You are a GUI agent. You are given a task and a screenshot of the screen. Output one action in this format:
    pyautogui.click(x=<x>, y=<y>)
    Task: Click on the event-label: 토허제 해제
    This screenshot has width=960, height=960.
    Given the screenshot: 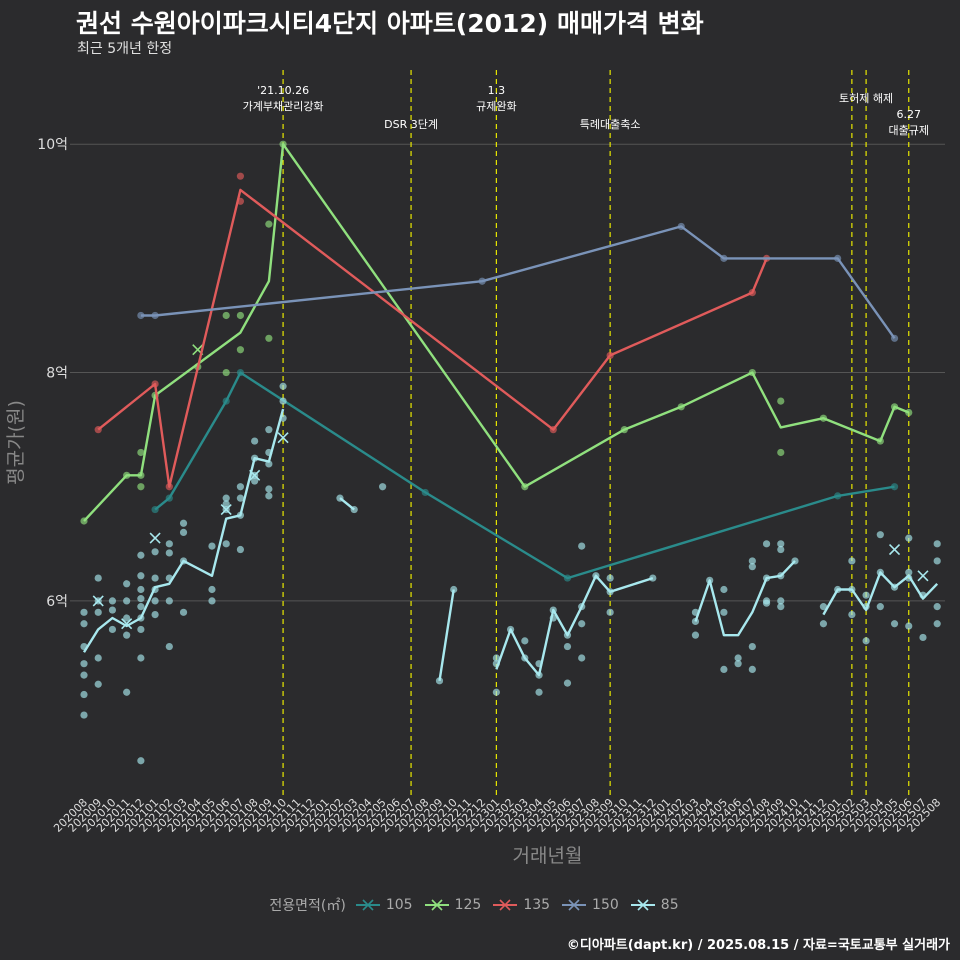 What is the action you would take?
    pyautogui.click(x=866, y=98)
    